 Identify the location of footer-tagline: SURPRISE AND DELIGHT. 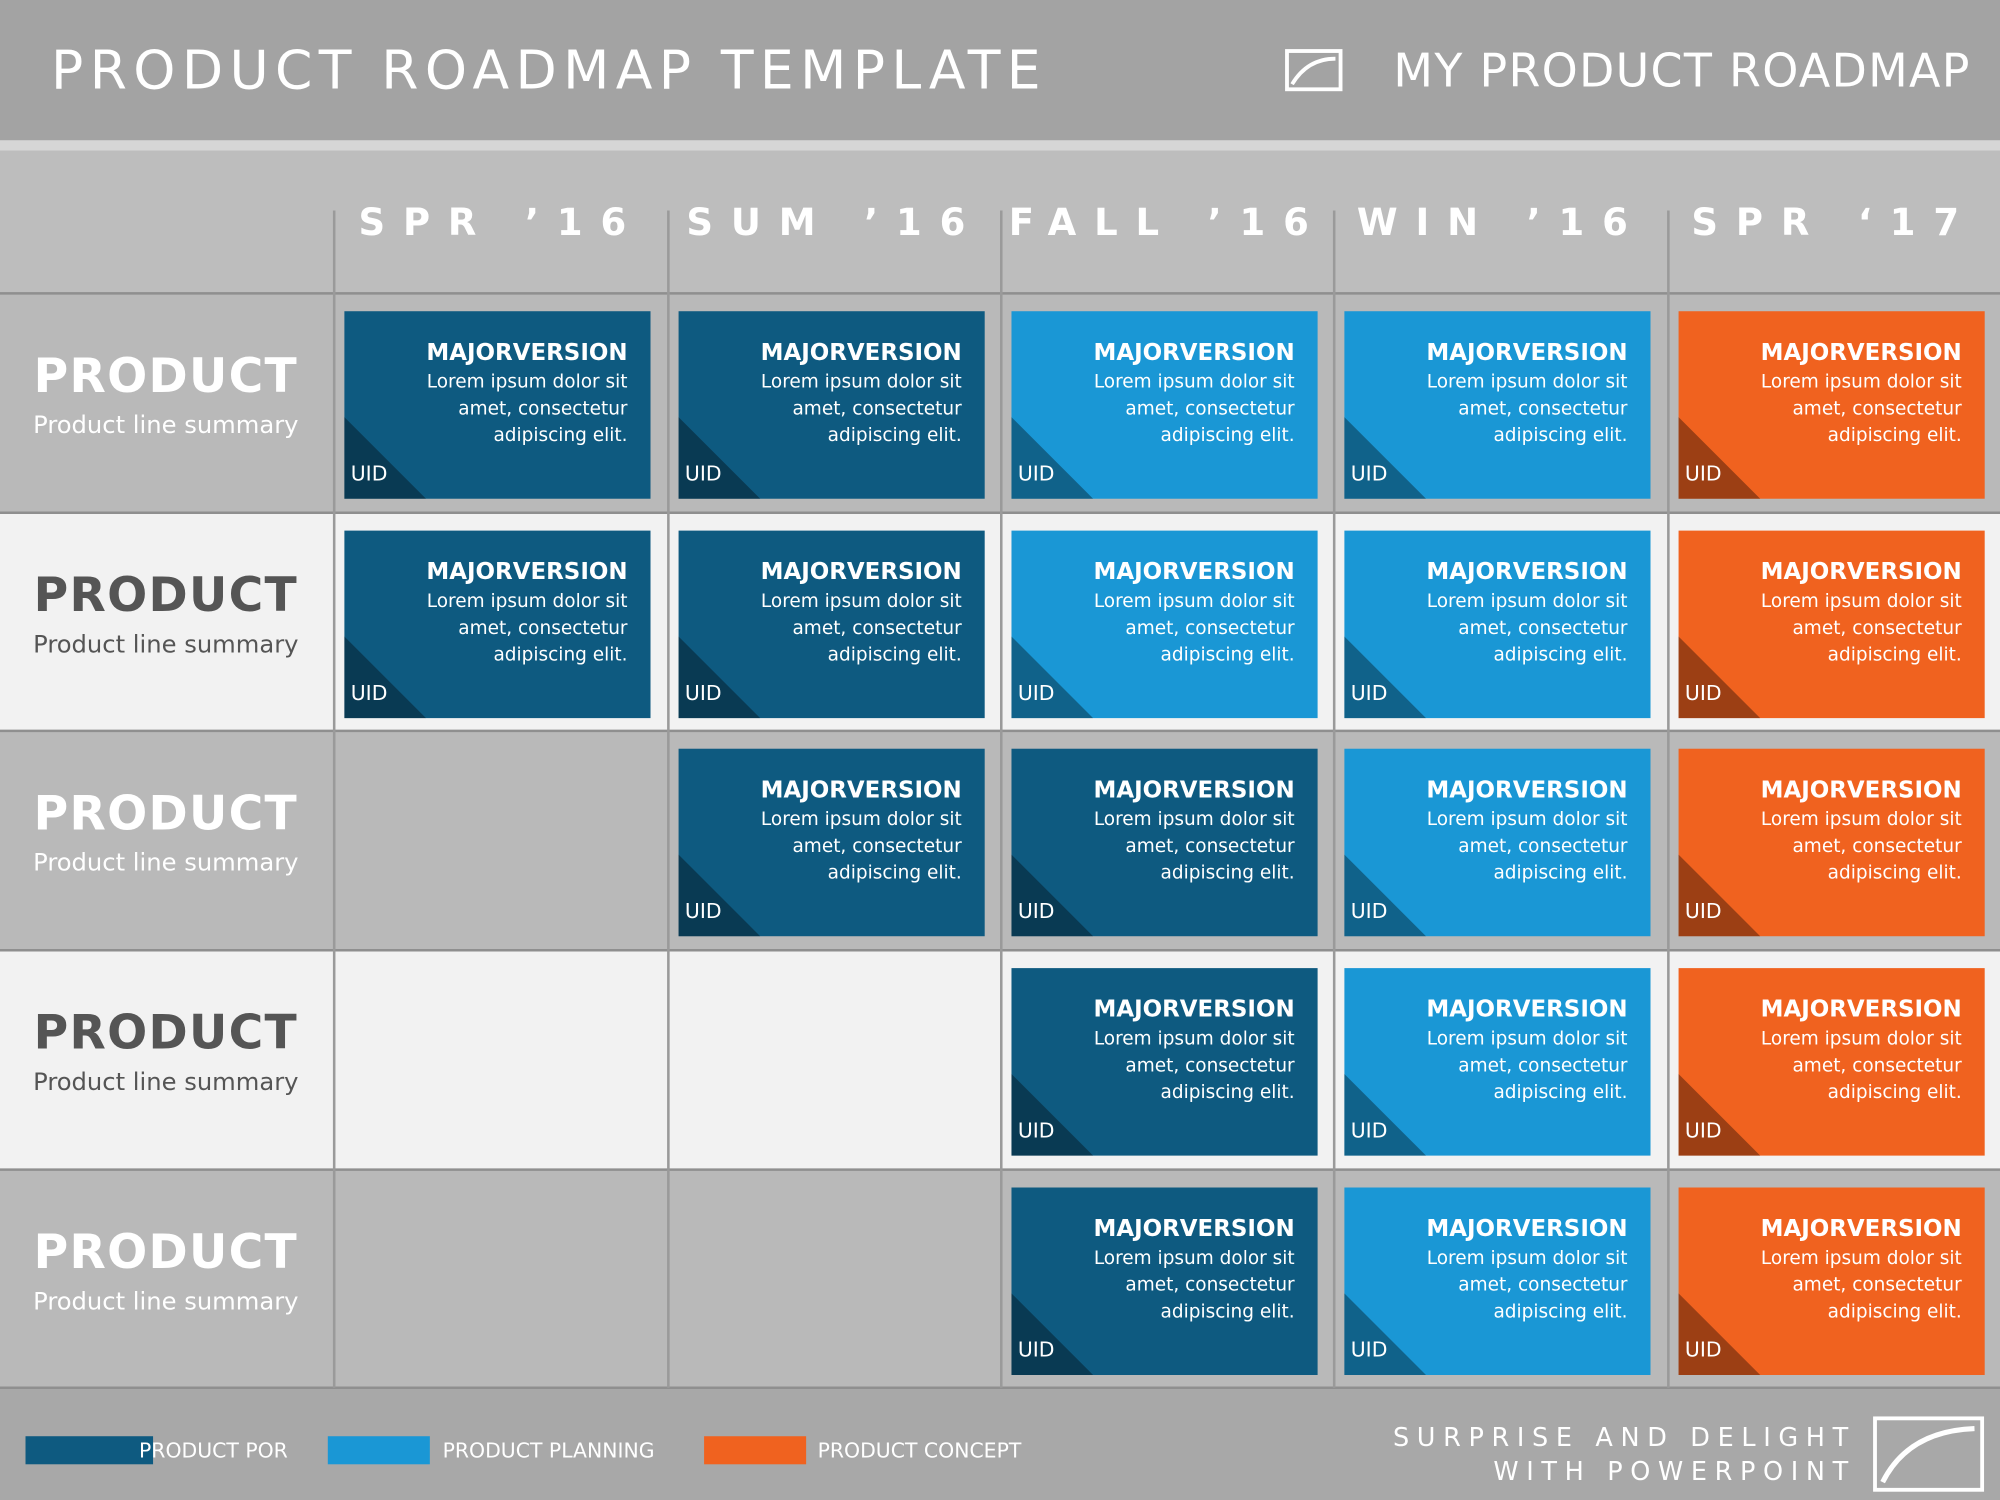
(1624, 1438).